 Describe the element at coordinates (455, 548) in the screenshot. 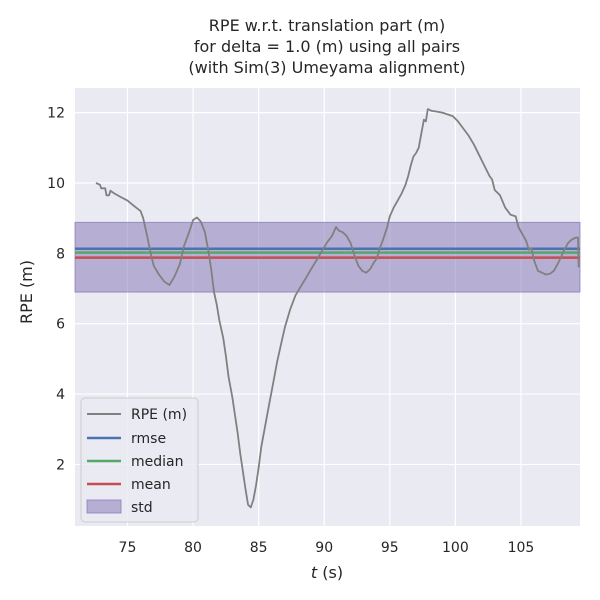

I see `x-tick-label: 100` at that location.